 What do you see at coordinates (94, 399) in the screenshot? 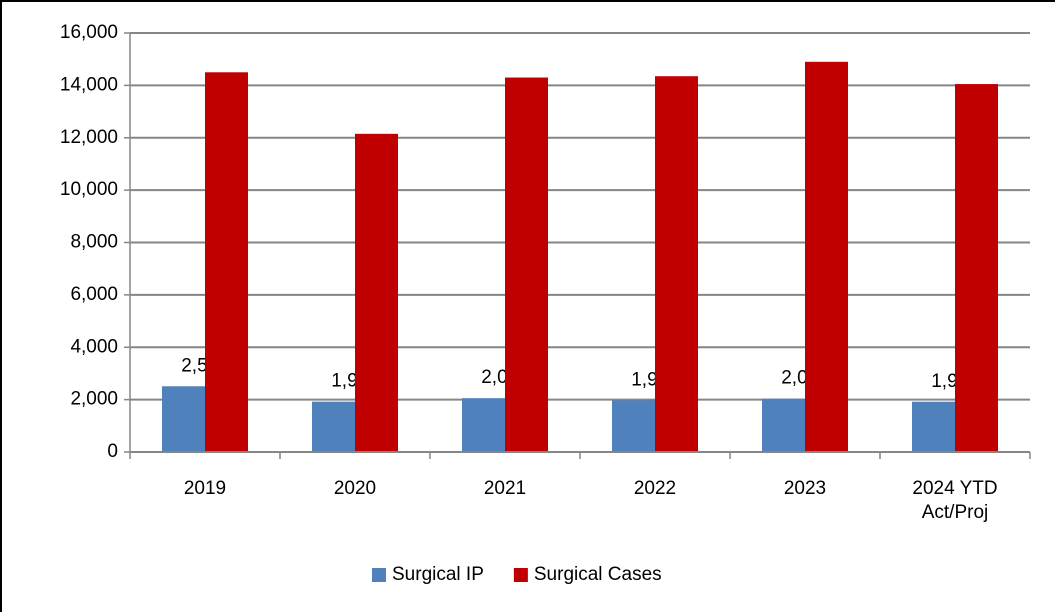
I see `y-tick-label: 2,000` at bounding box center [94, 399].